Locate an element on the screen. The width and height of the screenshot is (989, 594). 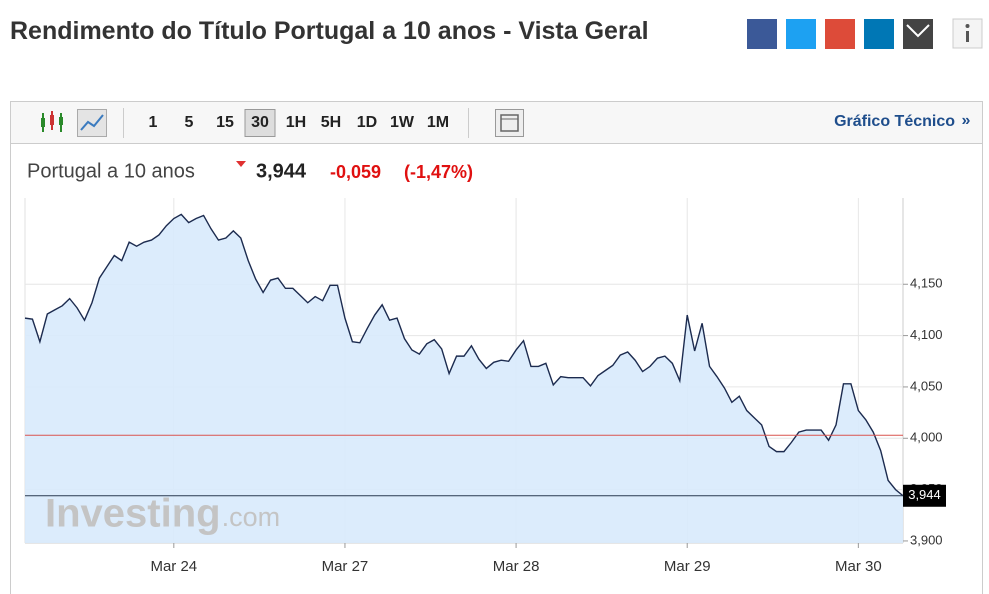
watermark: .com is located at coordinates (251, 517).